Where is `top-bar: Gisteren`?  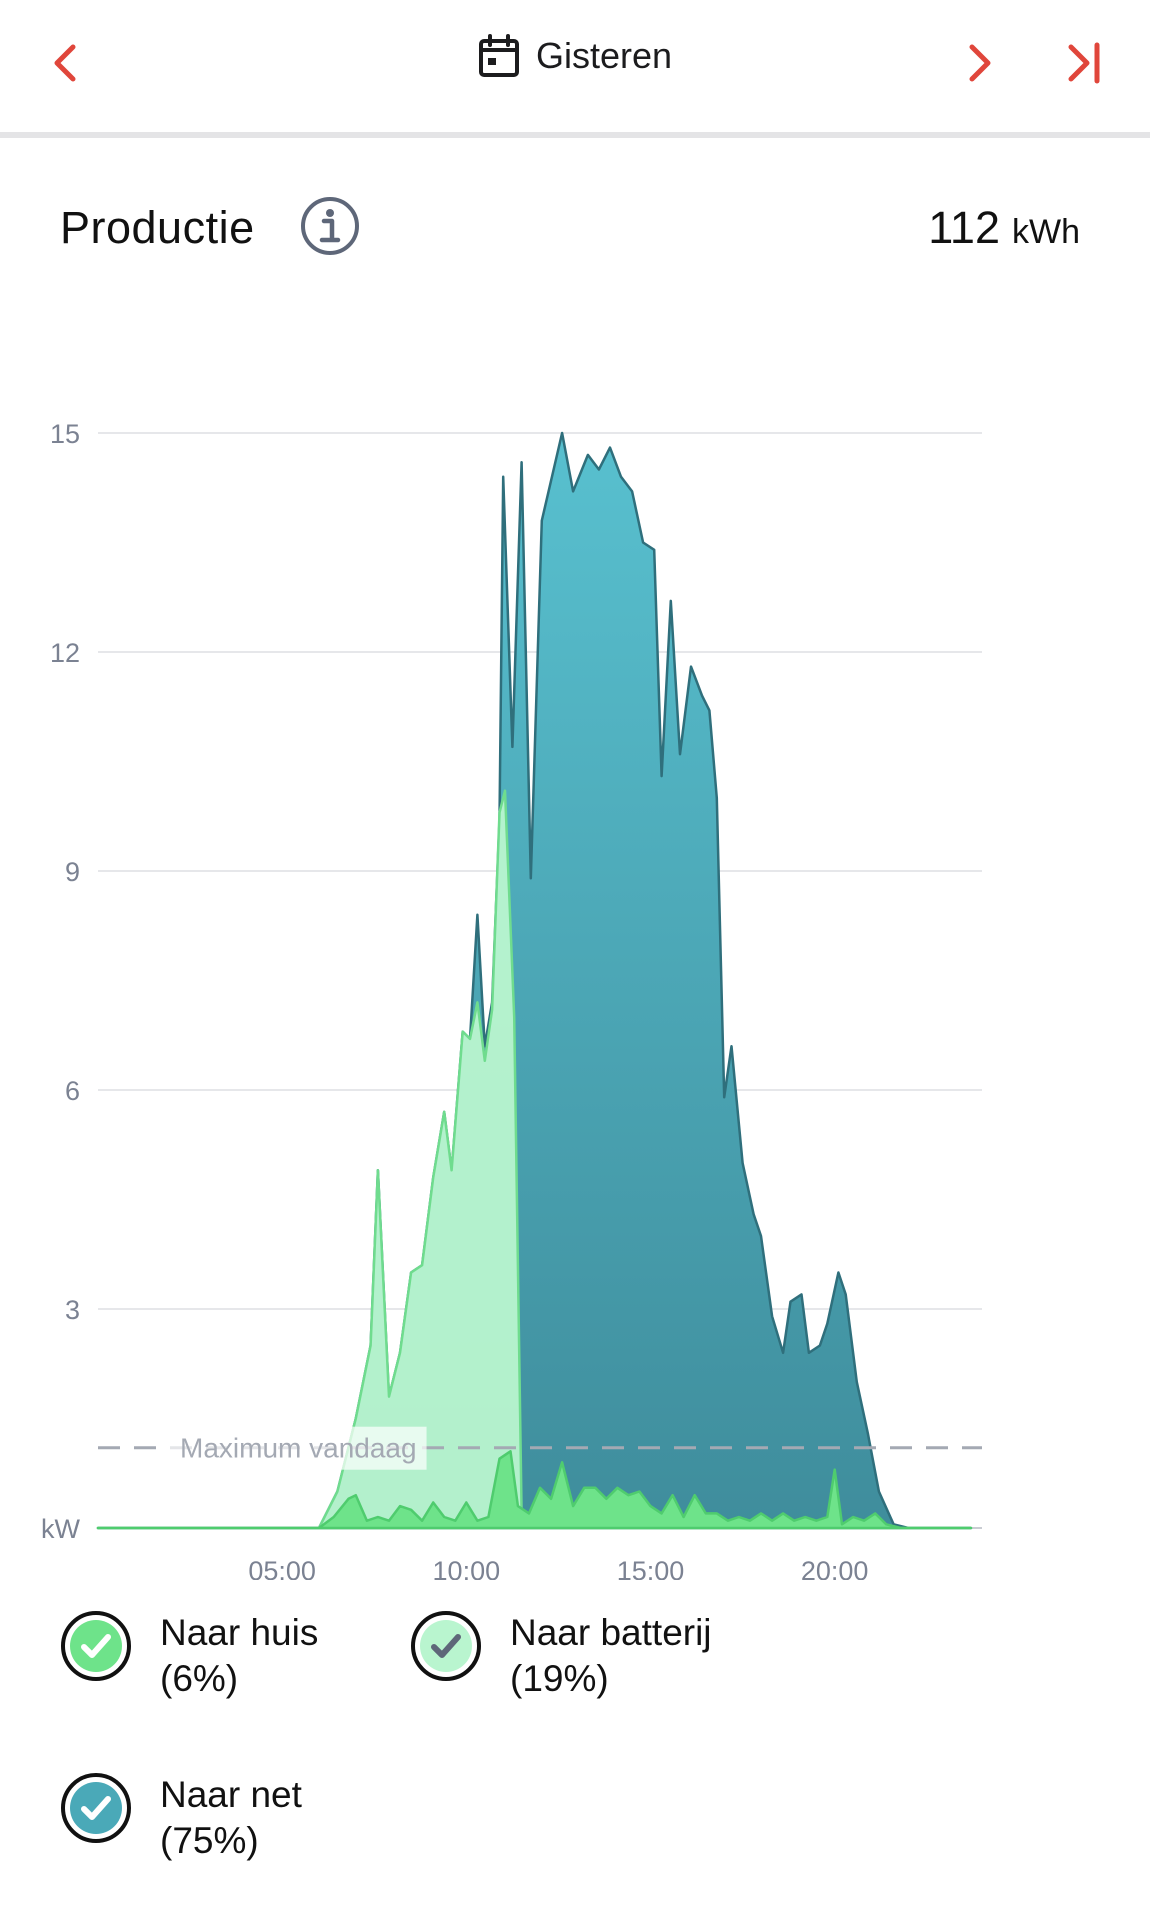 top-bar: Gisteren is located at coordinates (575, 66).